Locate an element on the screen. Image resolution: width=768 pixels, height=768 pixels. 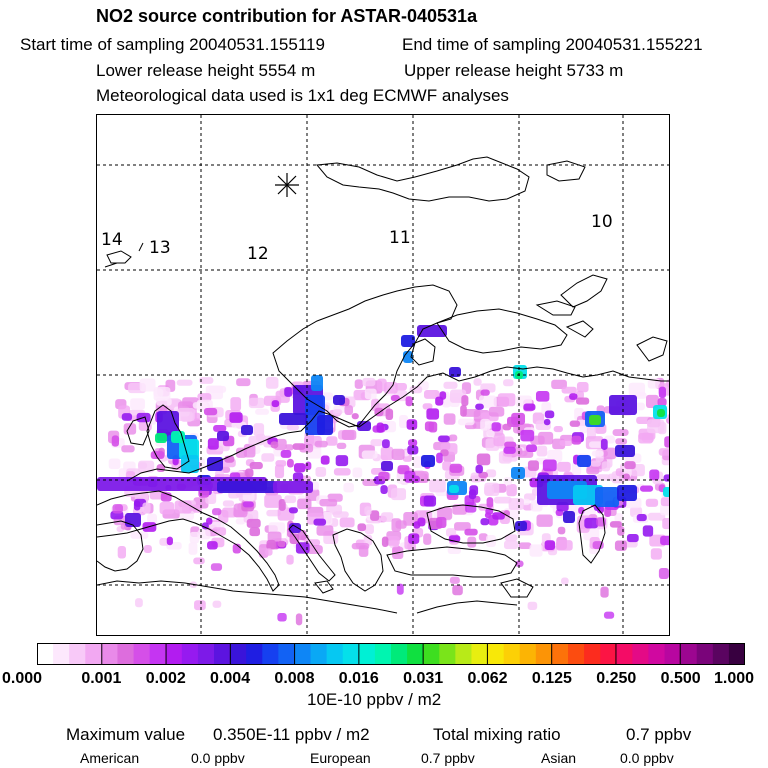
european-label: European is located at coordinates (340, 758).